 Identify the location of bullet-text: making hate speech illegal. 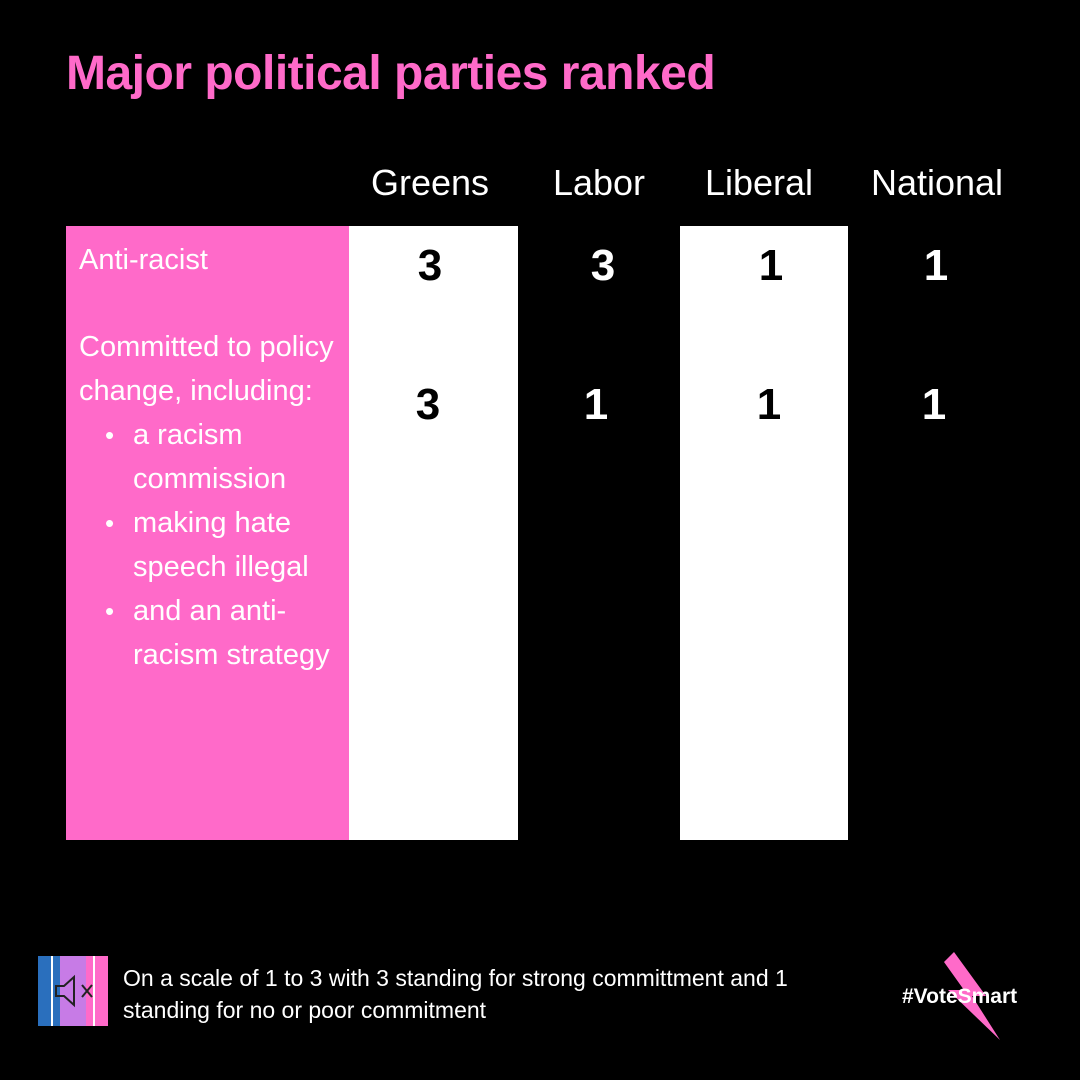
(221, 545).